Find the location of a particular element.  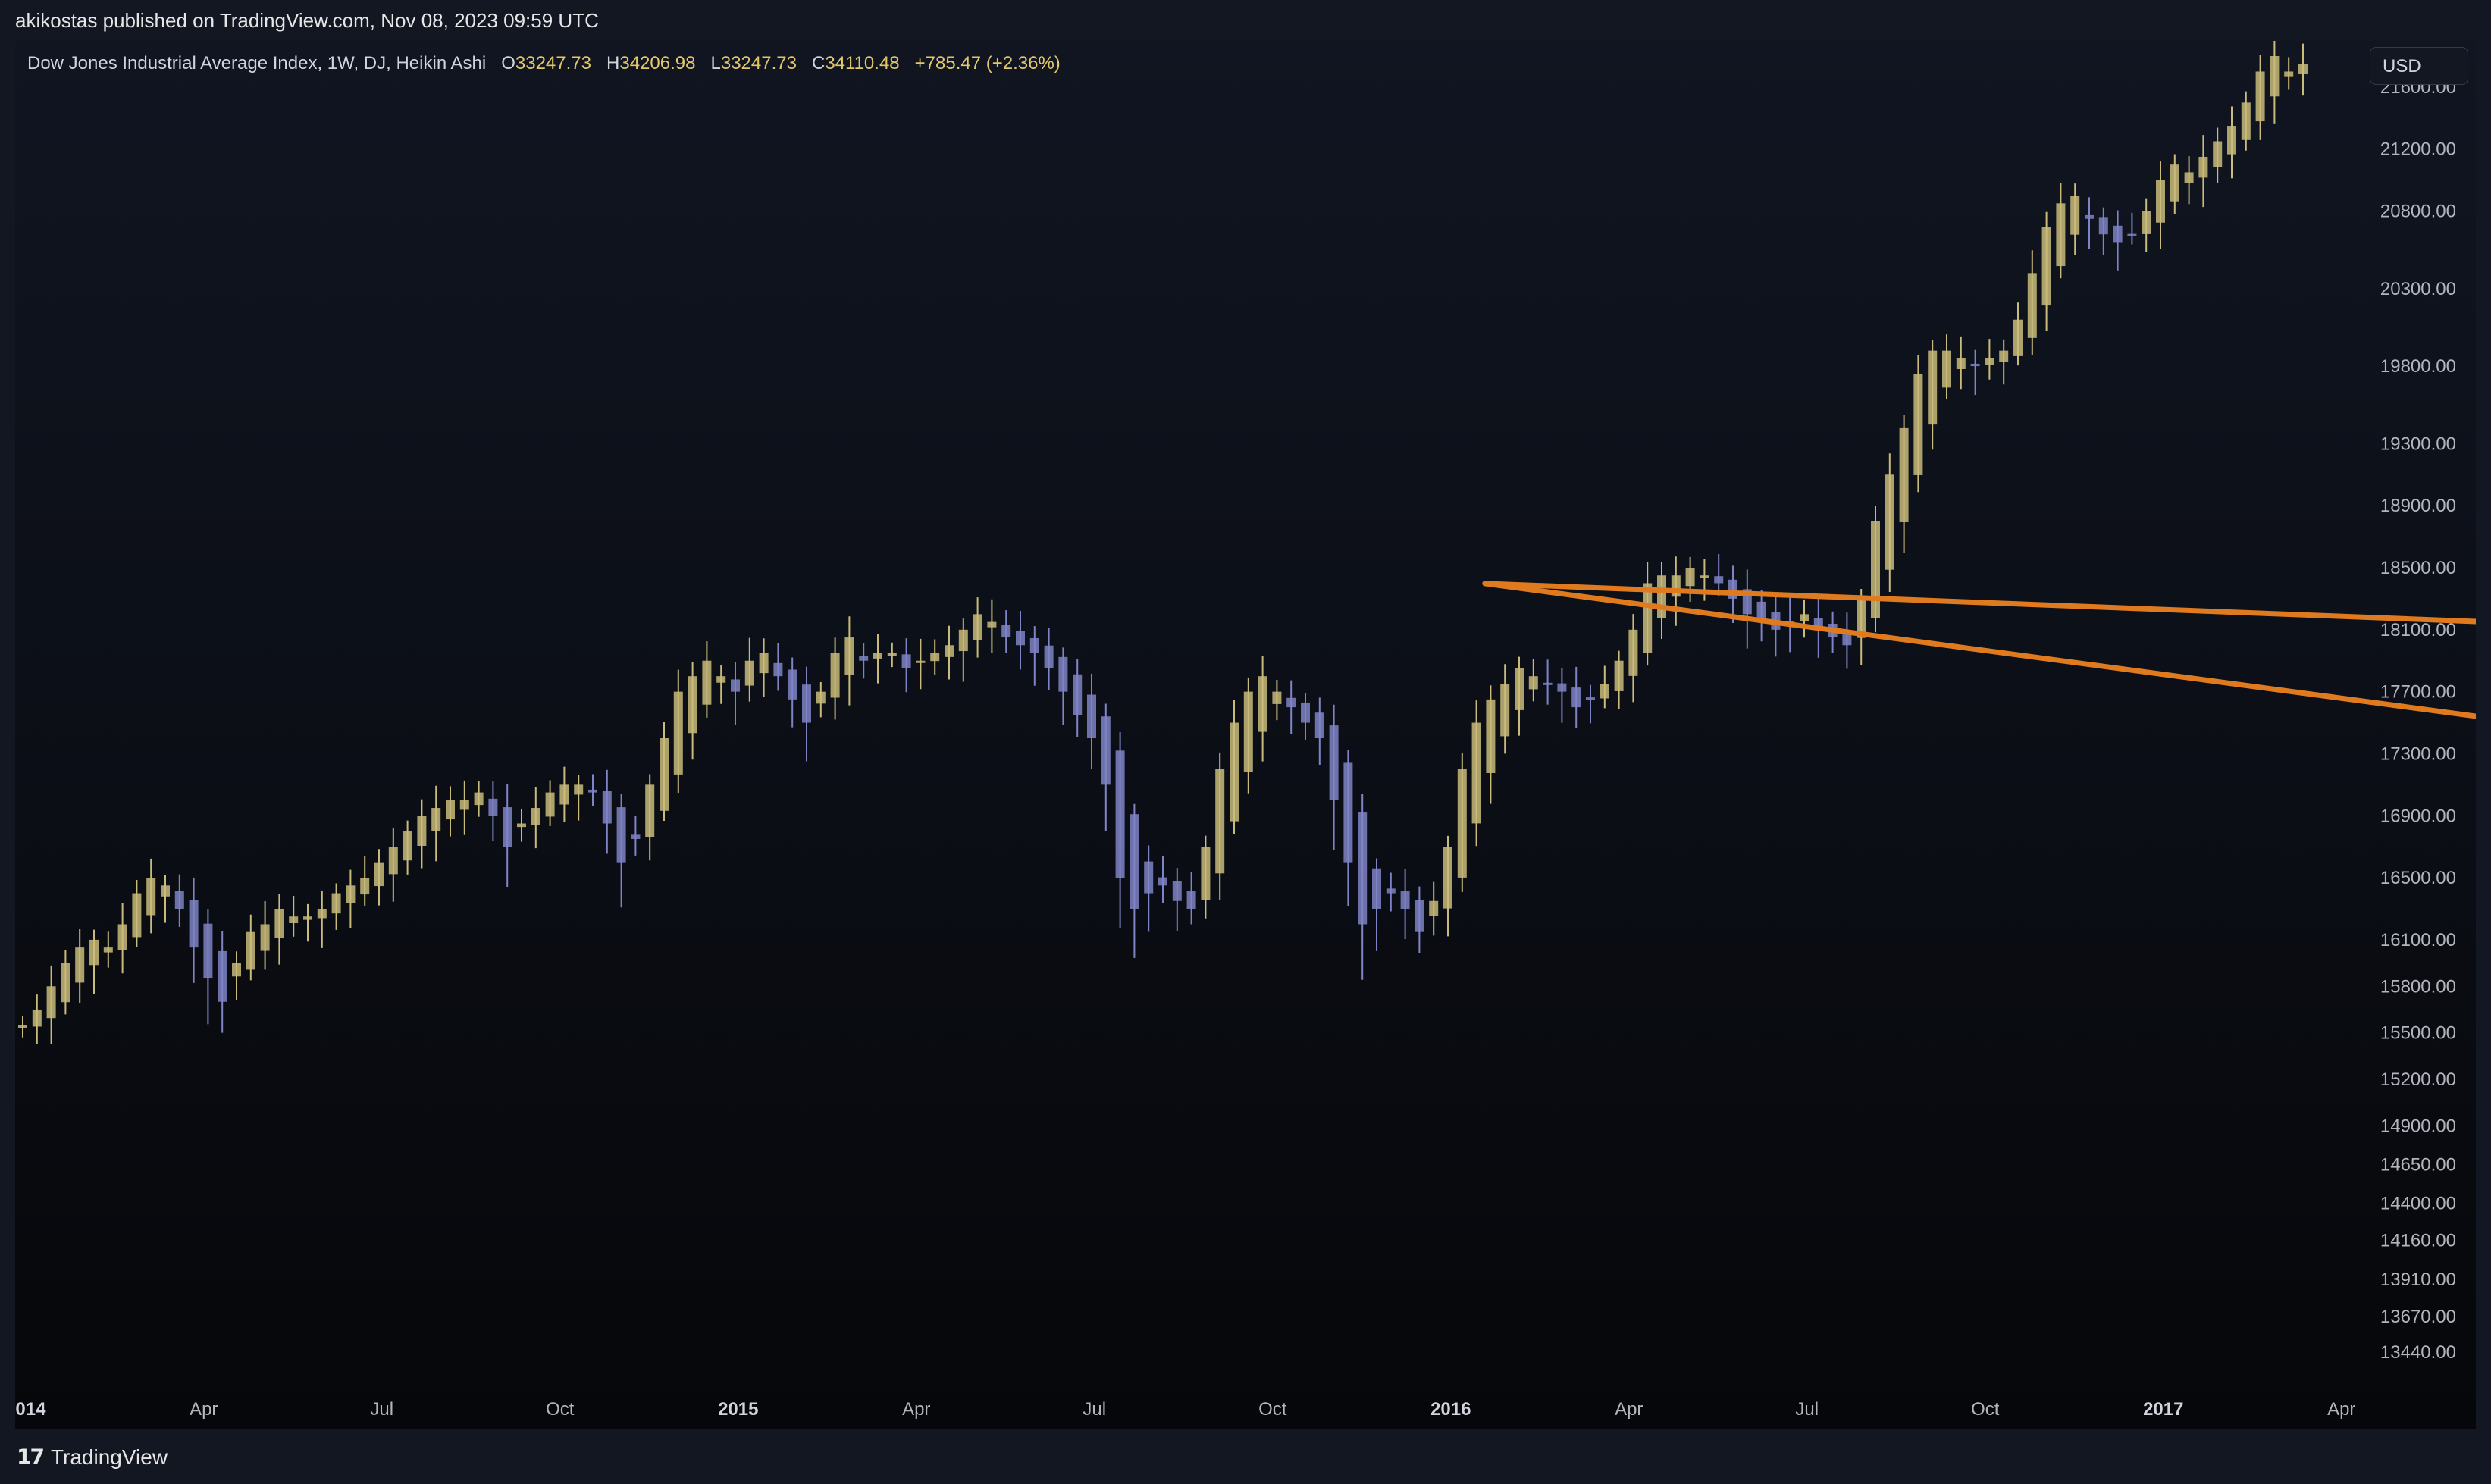

tradingview-brand: 𝟭𝟳 TradingView is located at coordinates (92, 1458).